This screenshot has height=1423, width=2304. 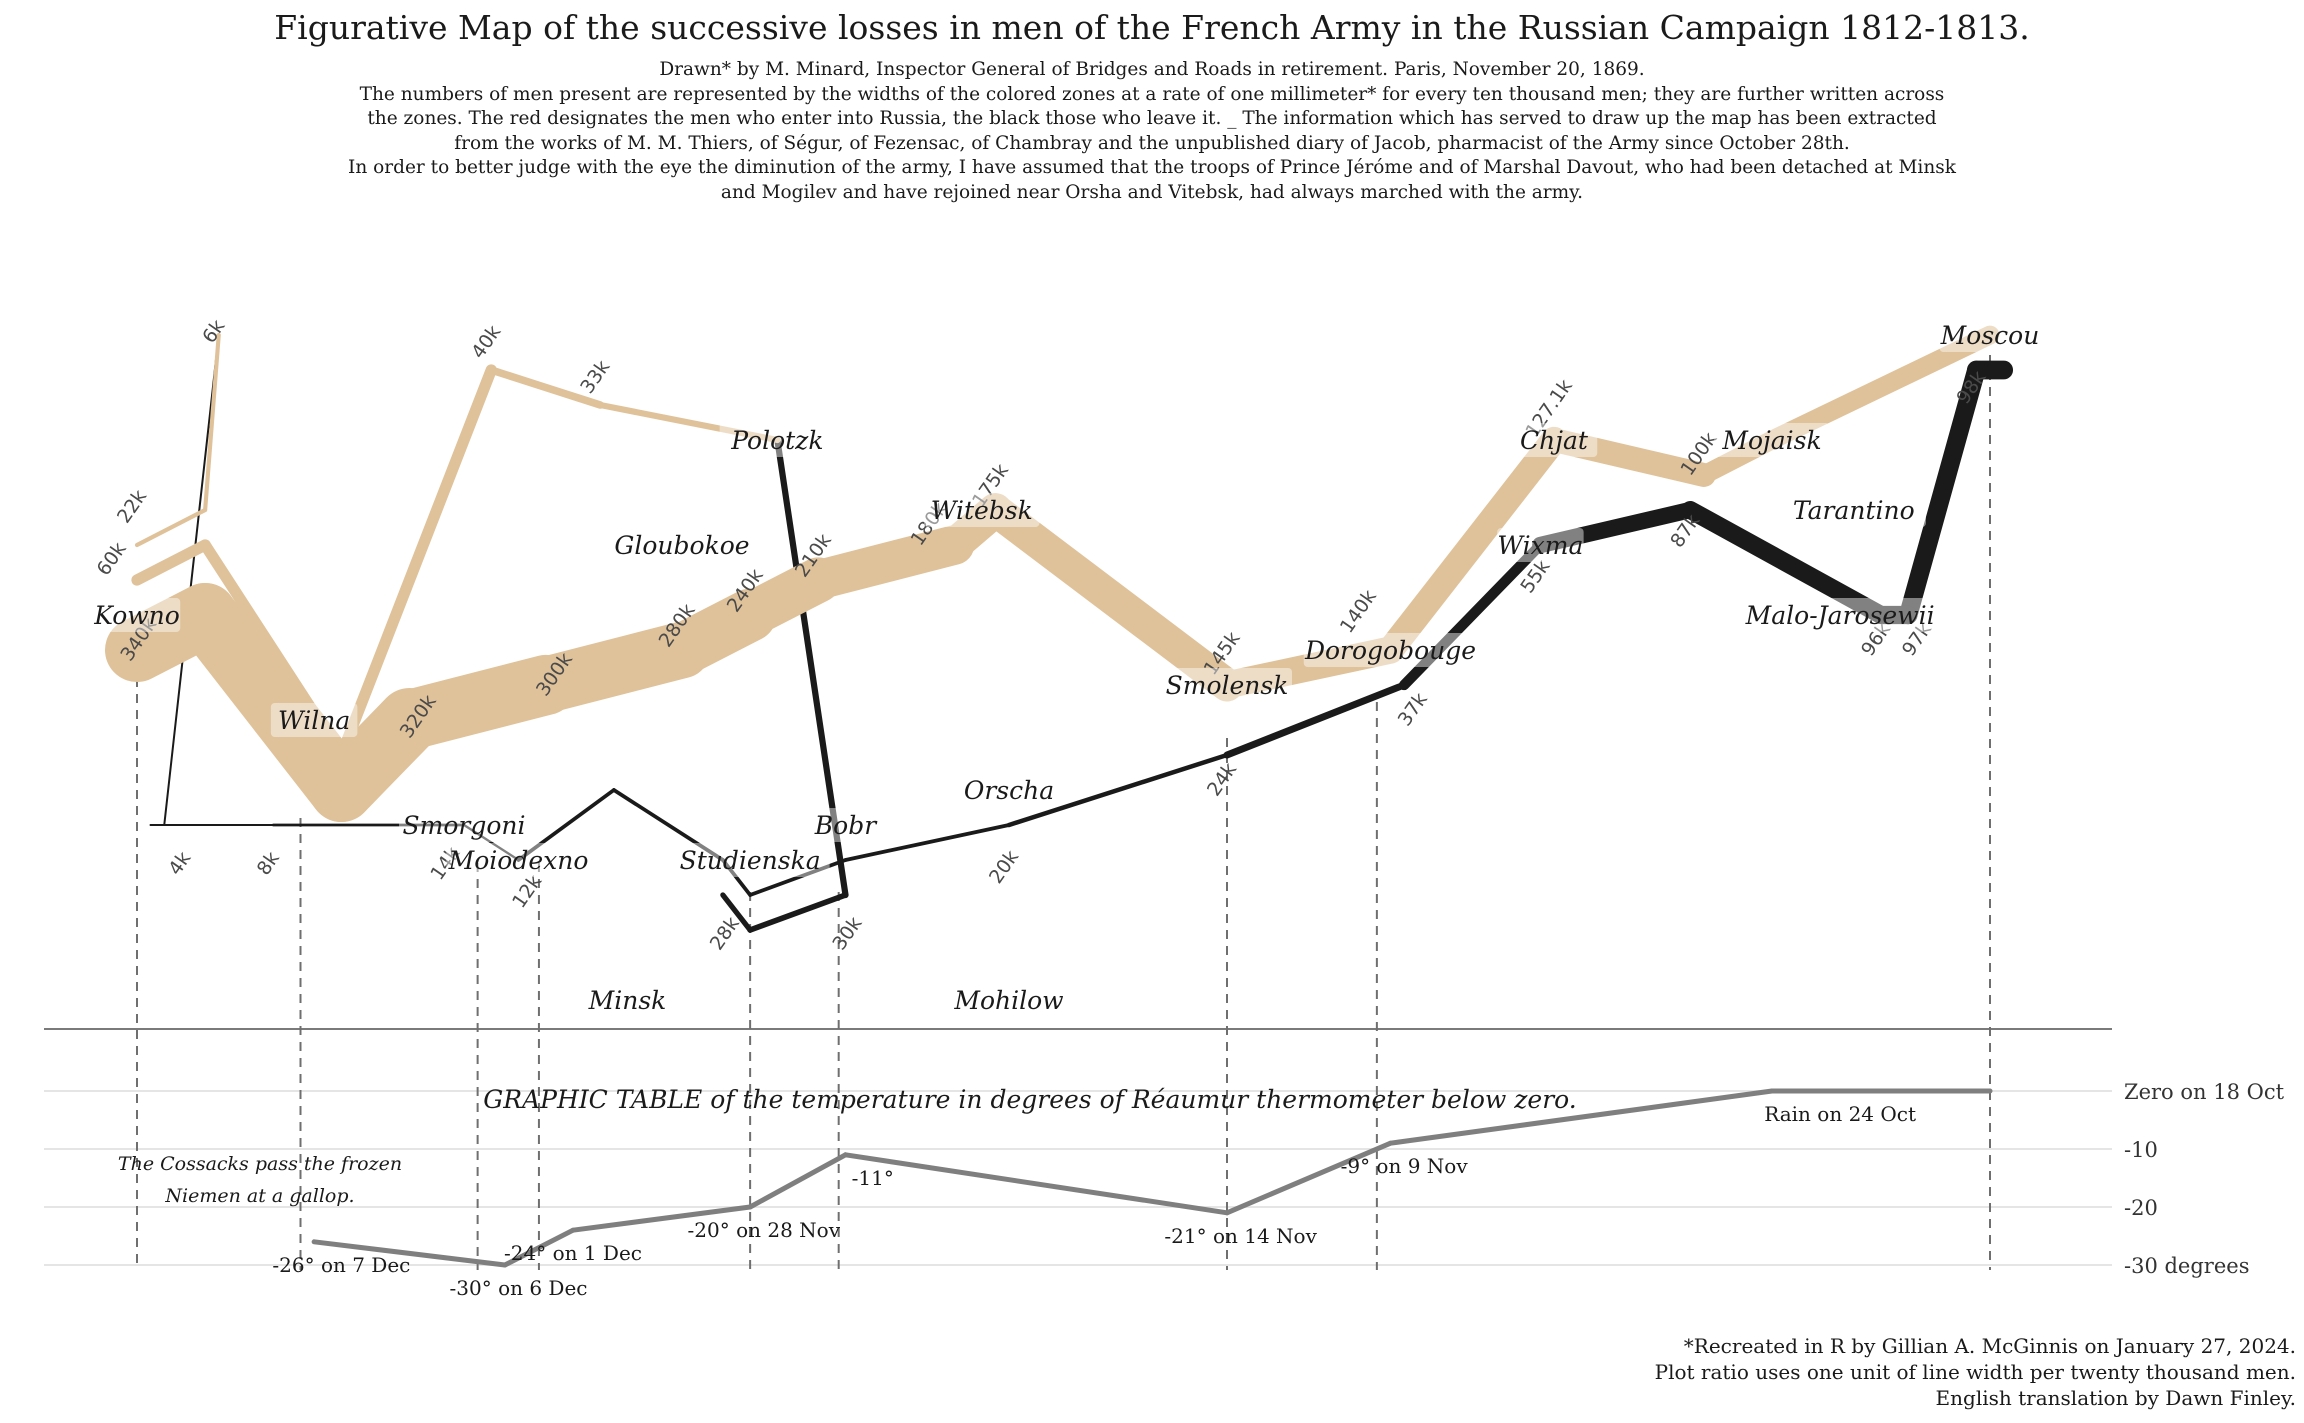 I want to click on city-label: Mojaisk, so click(x=1771, y=440).